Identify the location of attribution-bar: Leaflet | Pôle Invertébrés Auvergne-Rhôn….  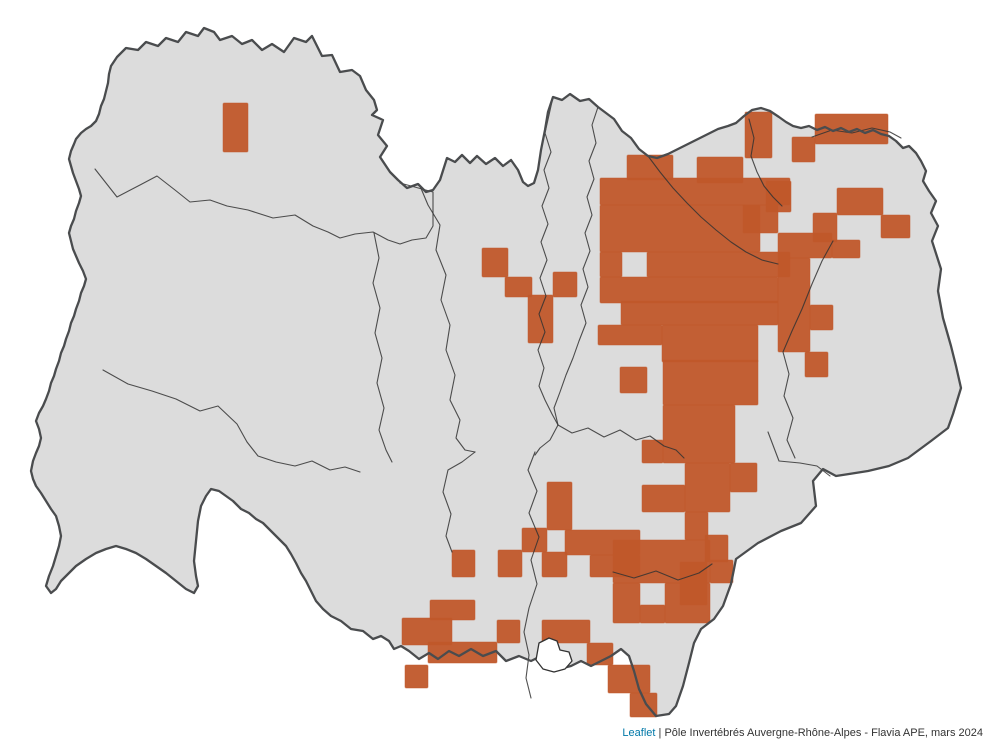
(802, 733).